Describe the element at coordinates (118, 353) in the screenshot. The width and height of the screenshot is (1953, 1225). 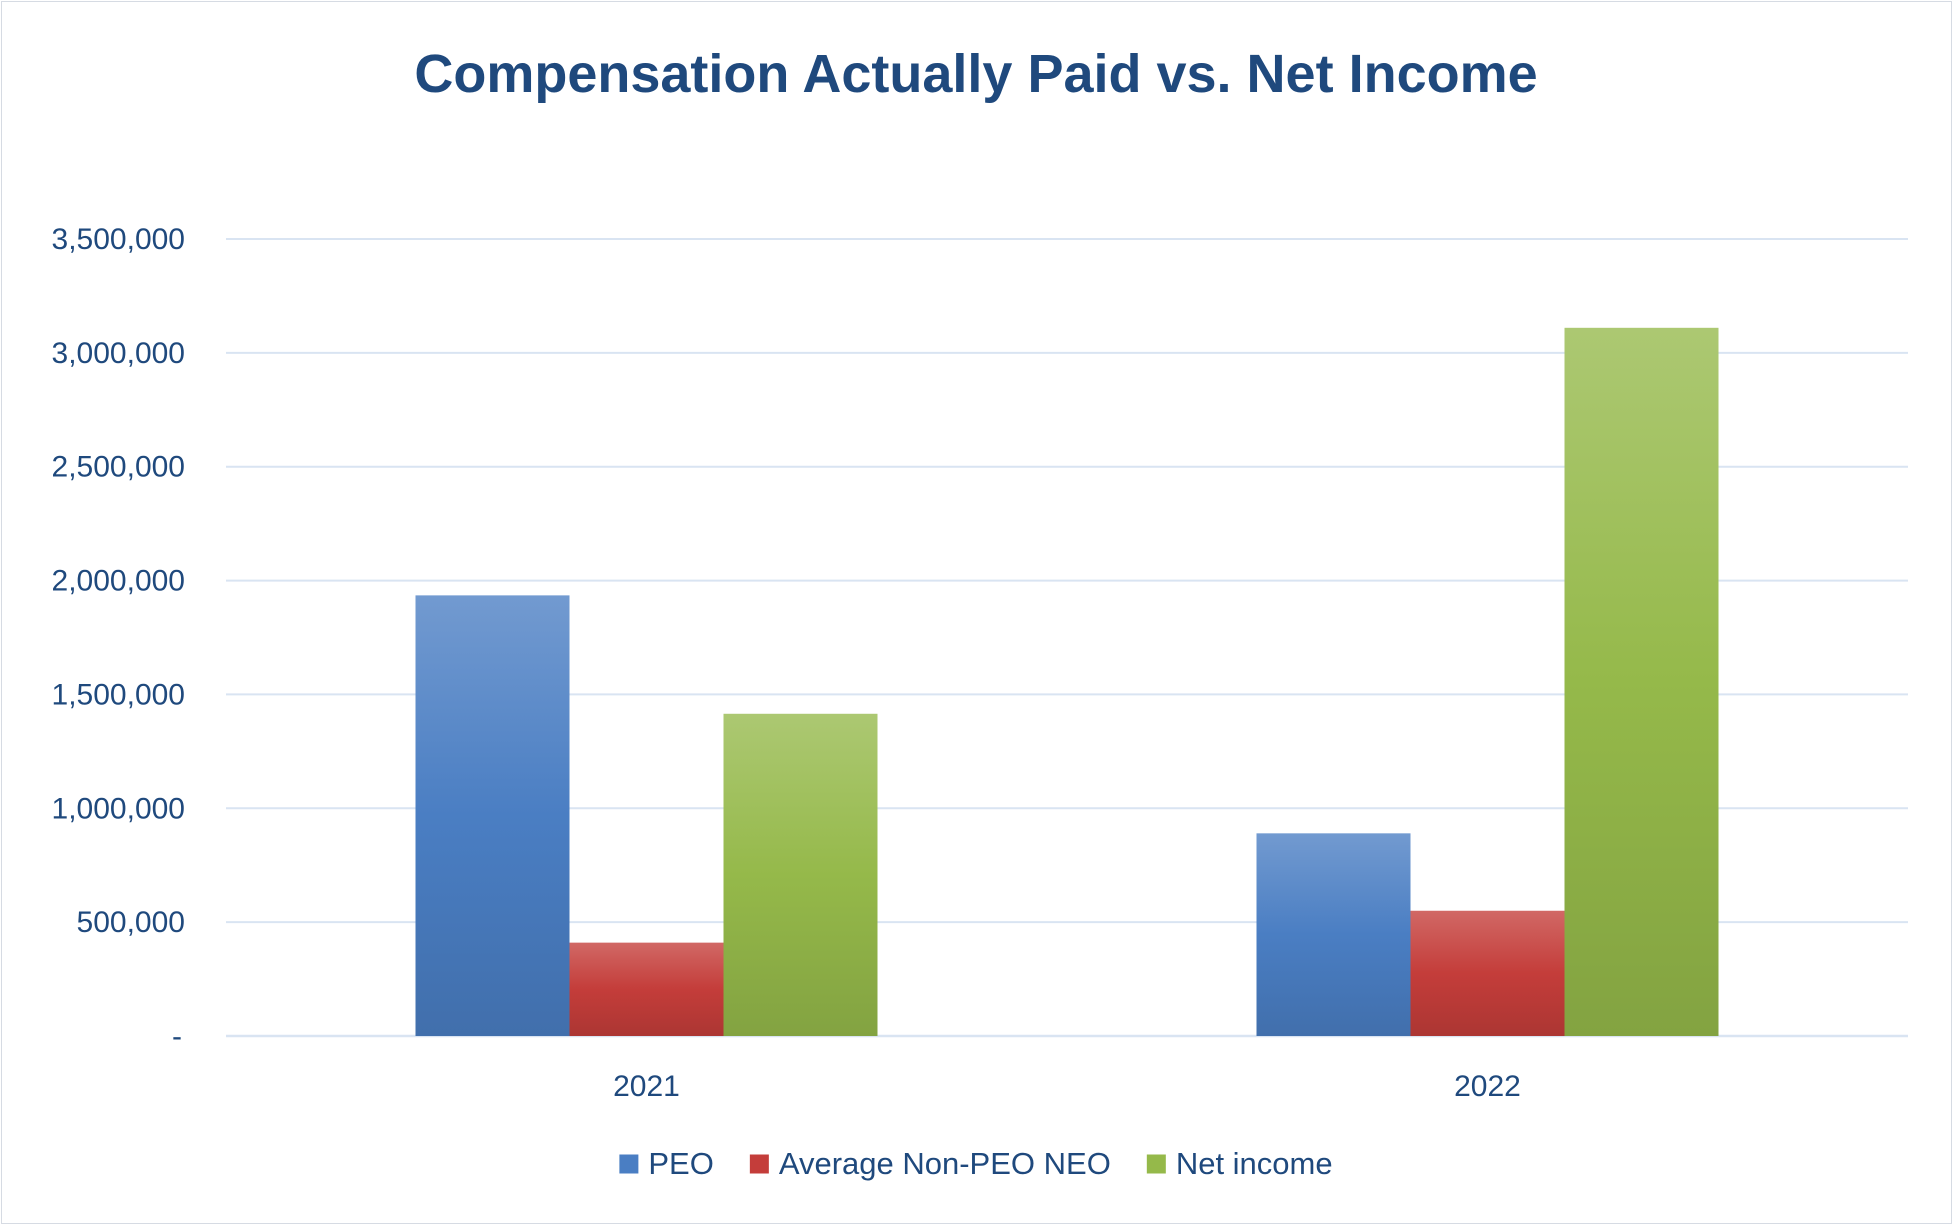
I see `y-tick-label: 3,000,000` at that location.